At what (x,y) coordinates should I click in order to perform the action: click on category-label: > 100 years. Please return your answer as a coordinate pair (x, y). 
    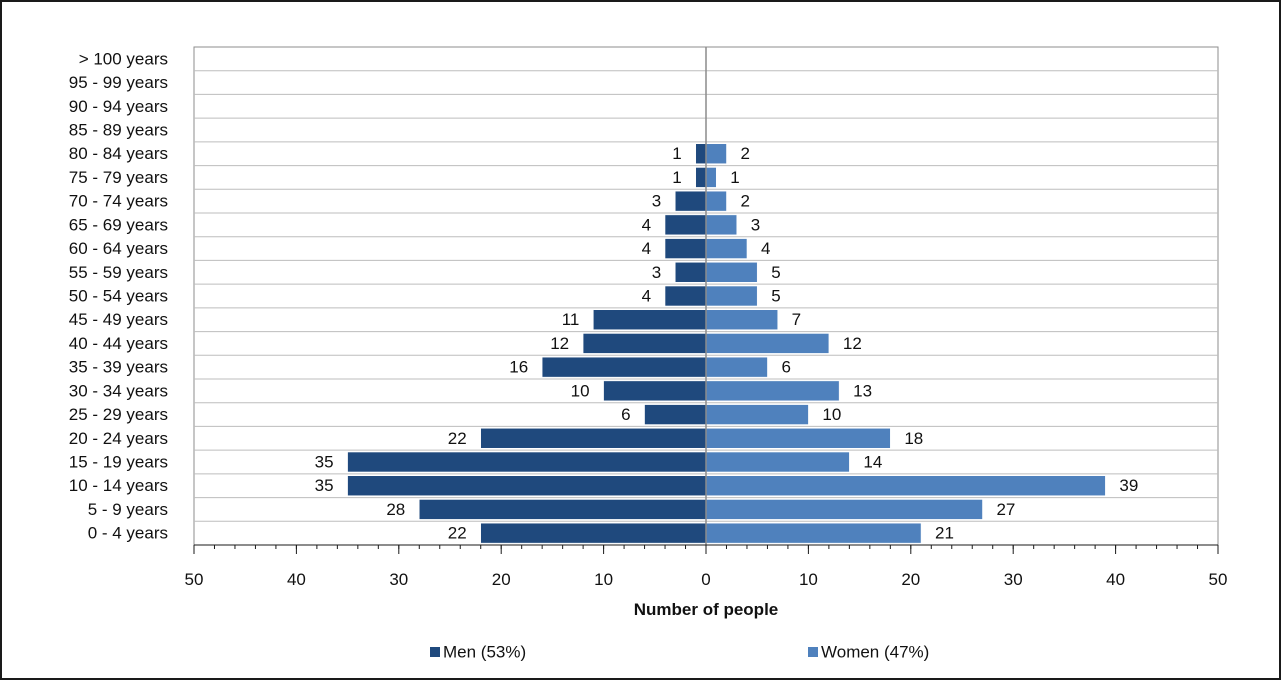
    Looking at the image, I should click on (123, 58).